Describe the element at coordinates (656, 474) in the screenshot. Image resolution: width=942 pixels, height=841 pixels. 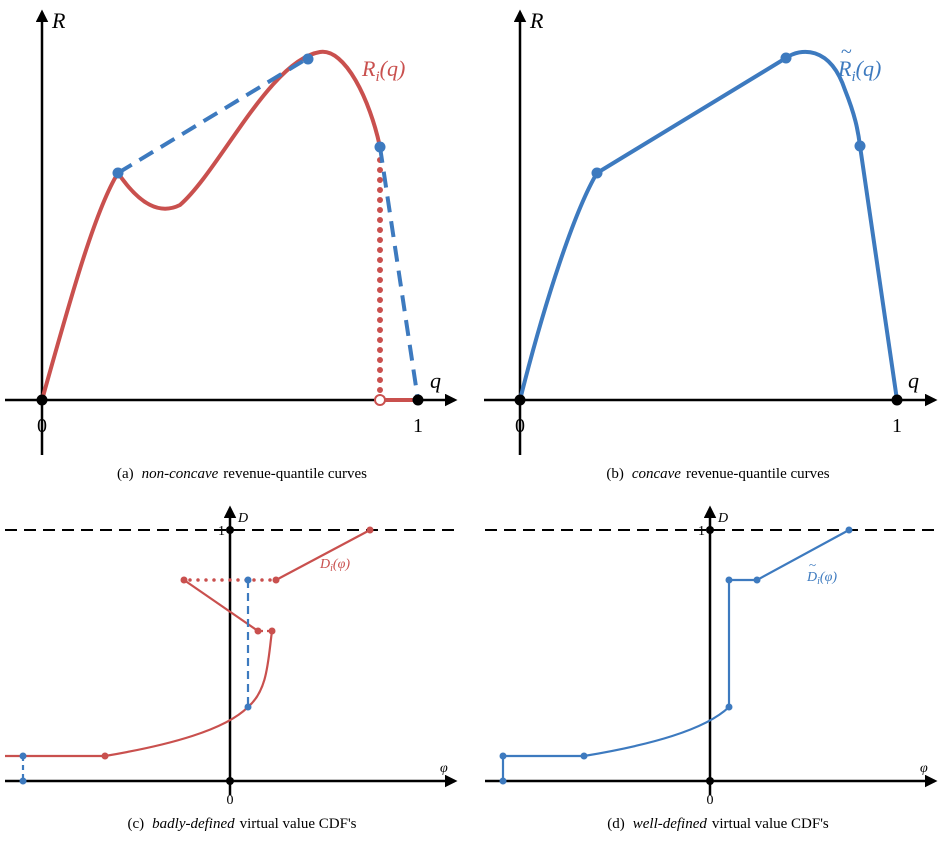
I see `caption-emphasis: concave` at that location.